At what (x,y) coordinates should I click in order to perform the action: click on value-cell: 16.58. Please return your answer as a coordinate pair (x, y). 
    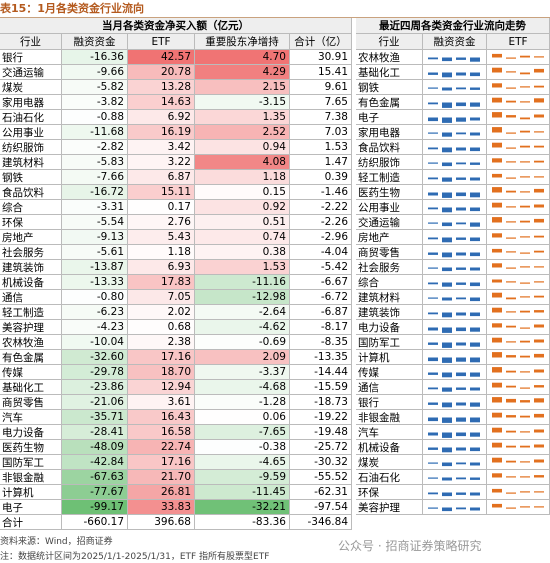
    Looking at the image, I should click on (161, 432).